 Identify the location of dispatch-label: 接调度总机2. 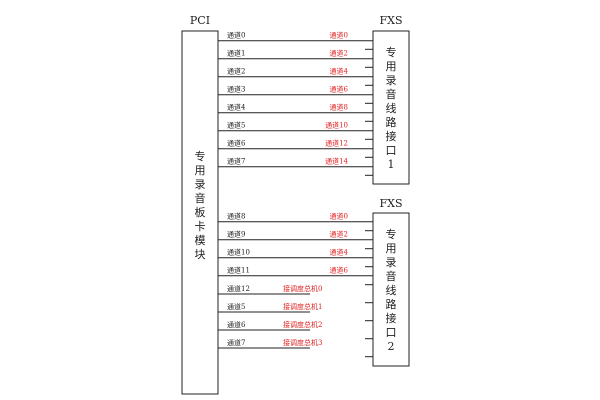
(302, 324).